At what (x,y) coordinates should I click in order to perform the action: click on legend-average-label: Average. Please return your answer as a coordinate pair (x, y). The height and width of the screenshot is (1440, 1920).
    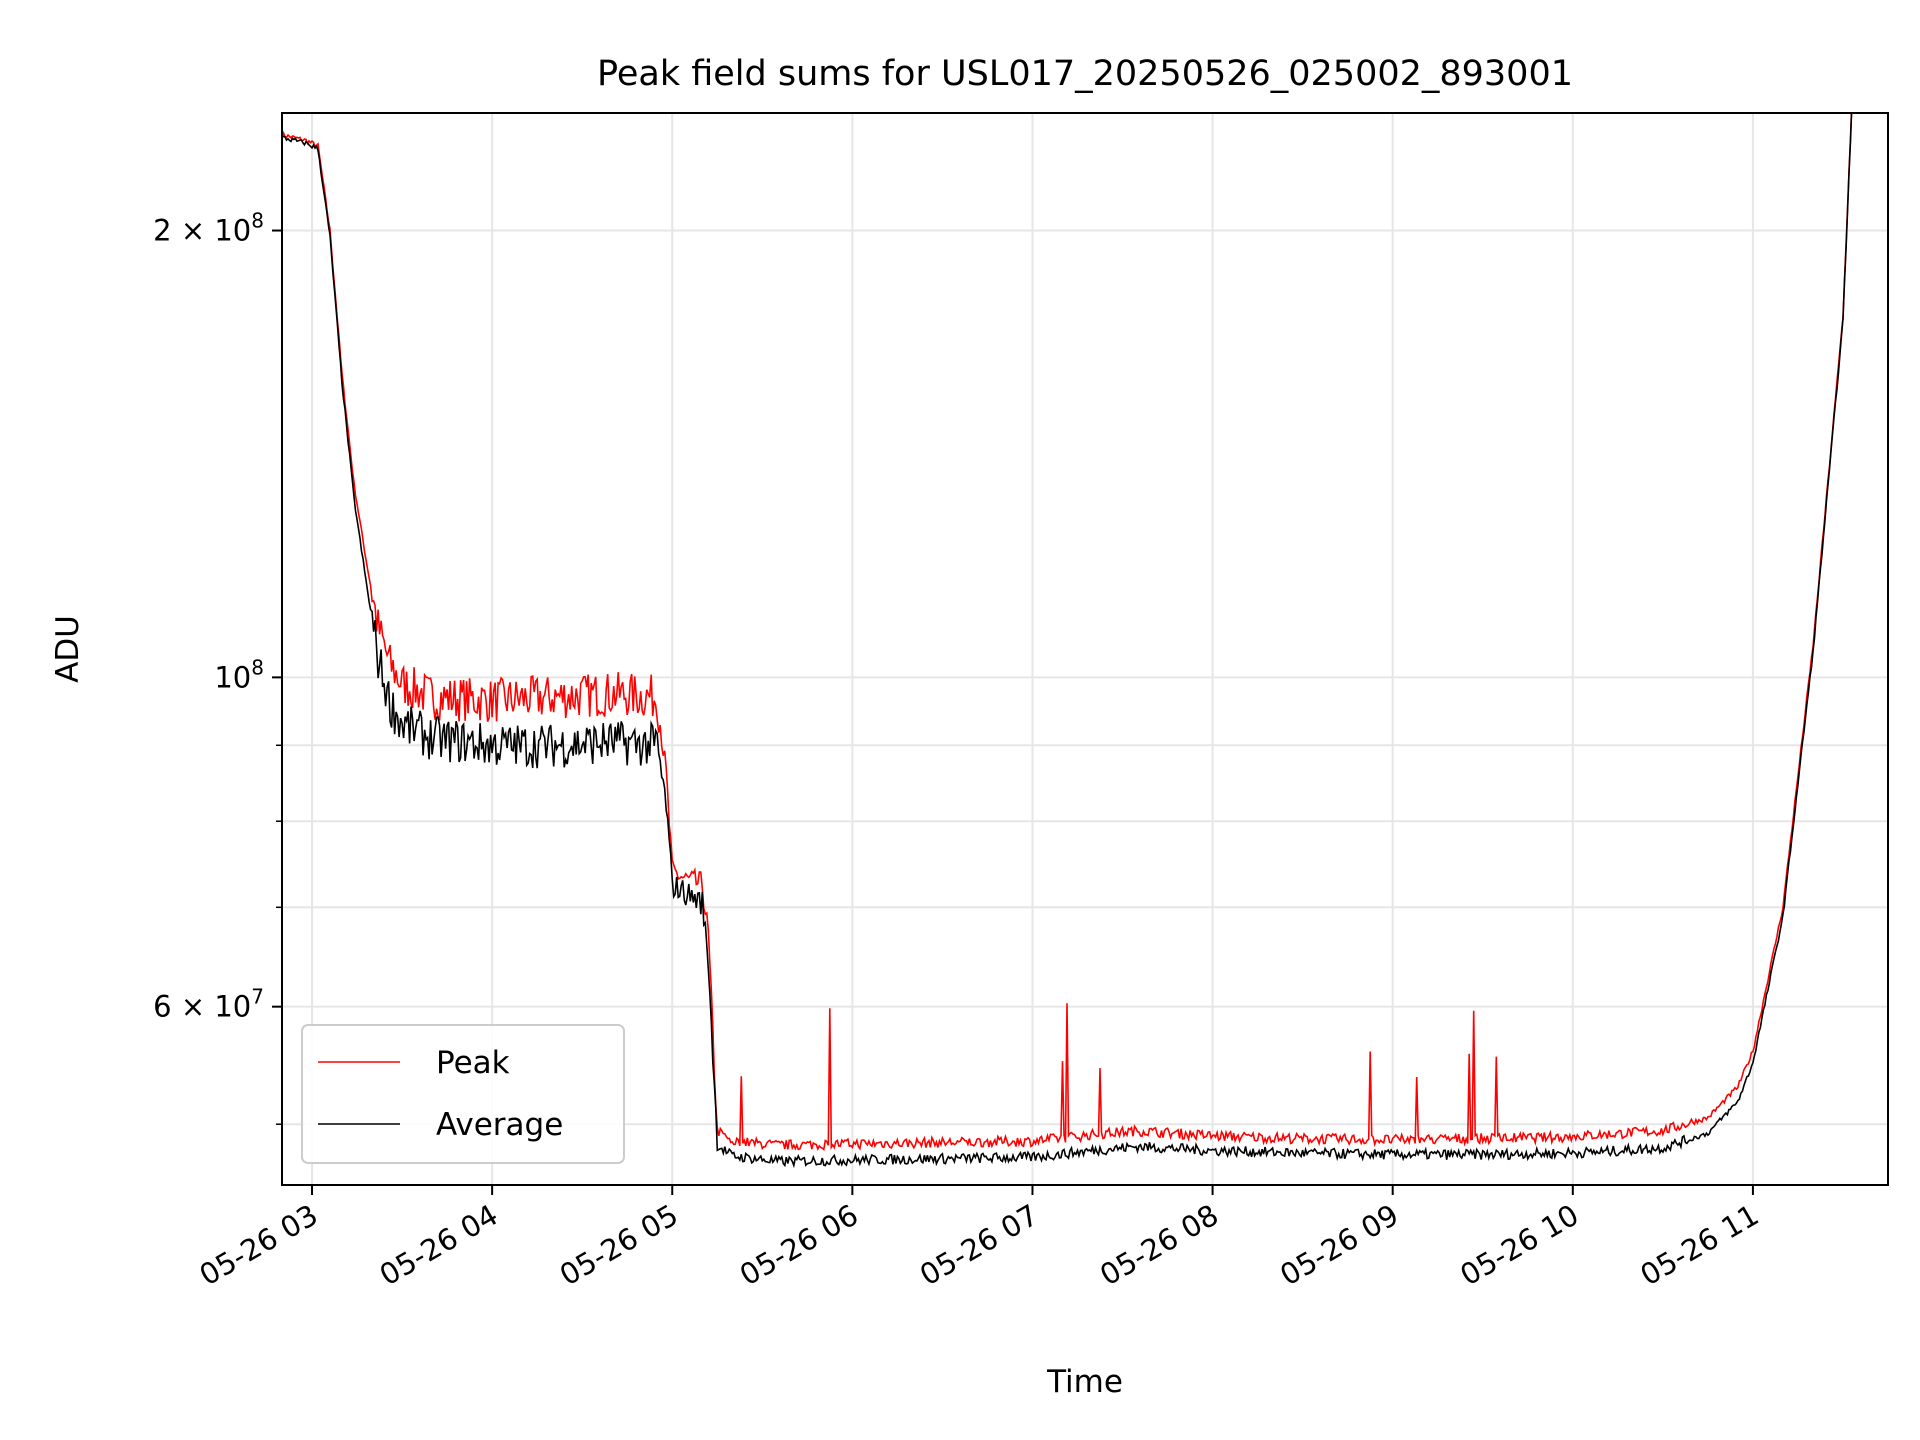
    Looking at the image, I should click on (499, 1125).